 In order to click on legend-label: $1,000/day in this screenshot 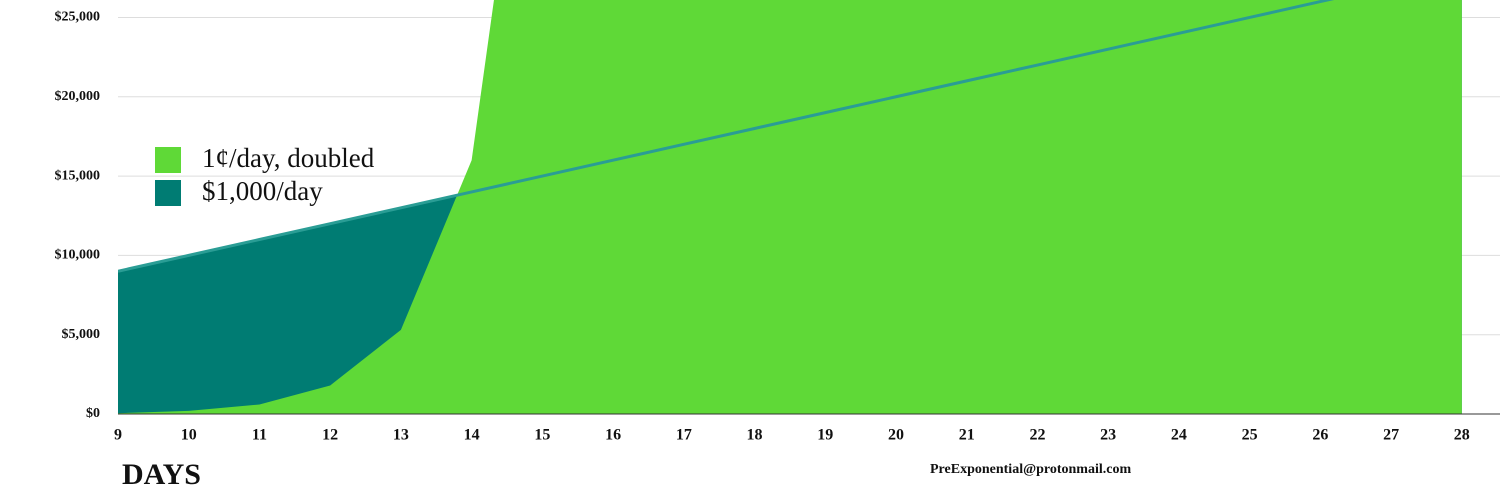, I will do `click(262, 191)`.